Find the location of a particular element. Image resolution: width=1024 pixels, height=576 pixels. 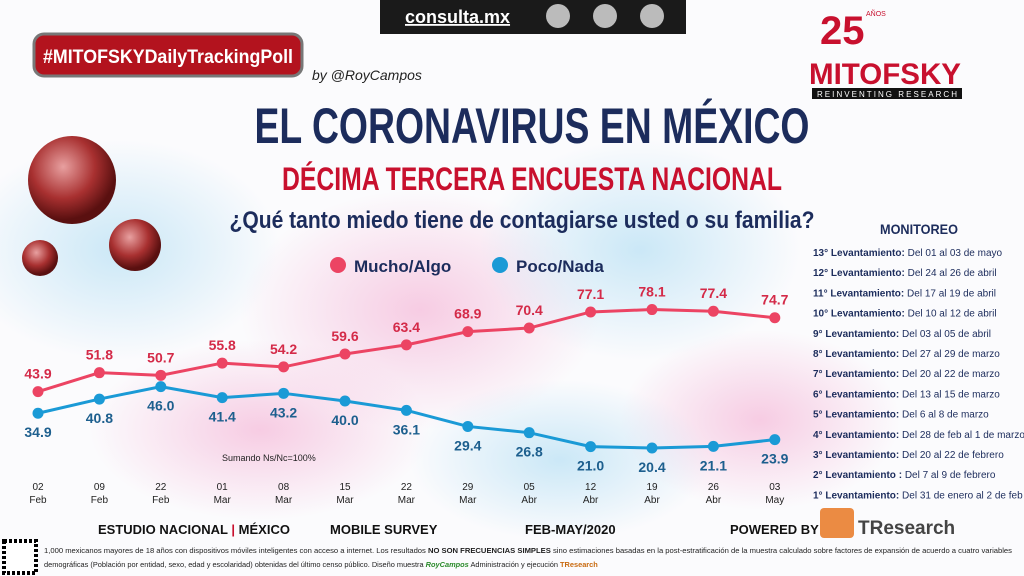

youtube-icon is located at coordinates (652, 16).